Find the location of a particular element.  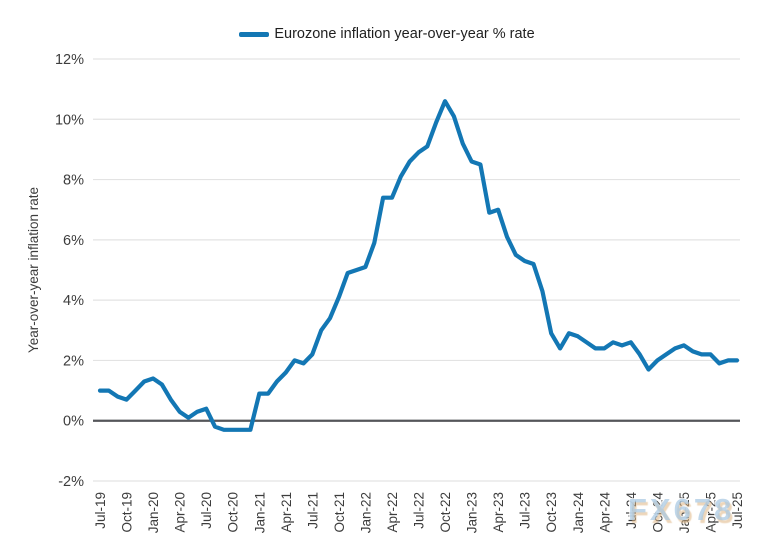

x-tick-label: Oct-22 is located at coordinates (445, 512).